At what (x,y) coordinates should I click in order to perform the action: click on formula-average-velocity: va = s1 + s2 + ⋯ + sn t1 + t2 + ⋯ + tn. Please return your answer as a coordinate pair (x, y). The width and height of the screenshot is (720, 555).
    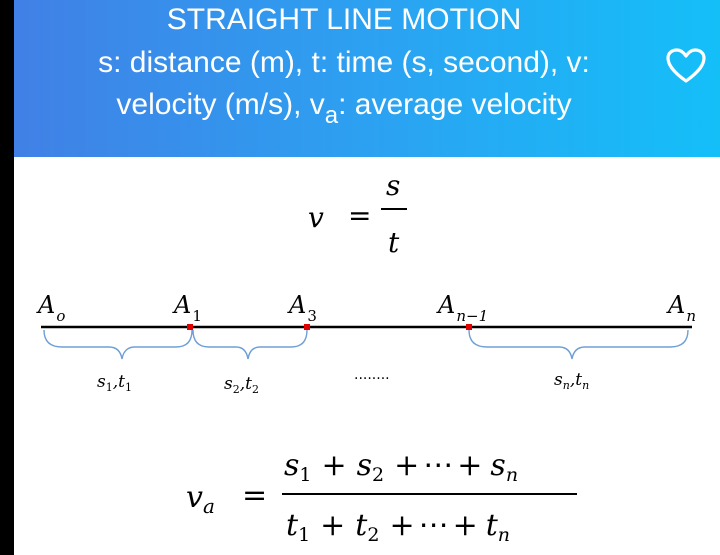
    Looking at the image, I should click on (381, 497).